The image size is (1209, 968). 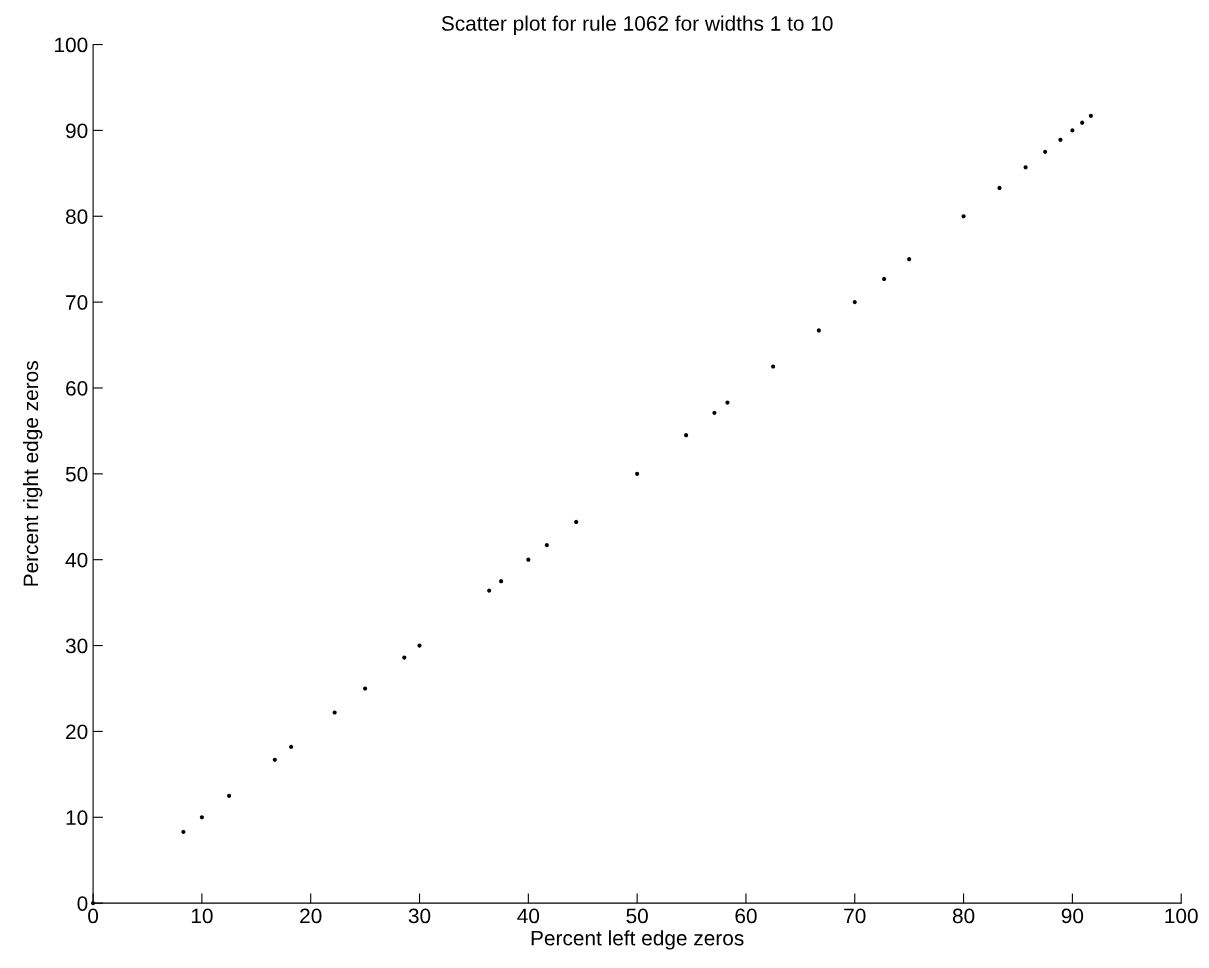 What do you see at coordinates (637, 25) in the screenshot?
I see `chart-title: Scatter plot for rule 1062 for widths 1 to 10` at bounding box center [637, 25].